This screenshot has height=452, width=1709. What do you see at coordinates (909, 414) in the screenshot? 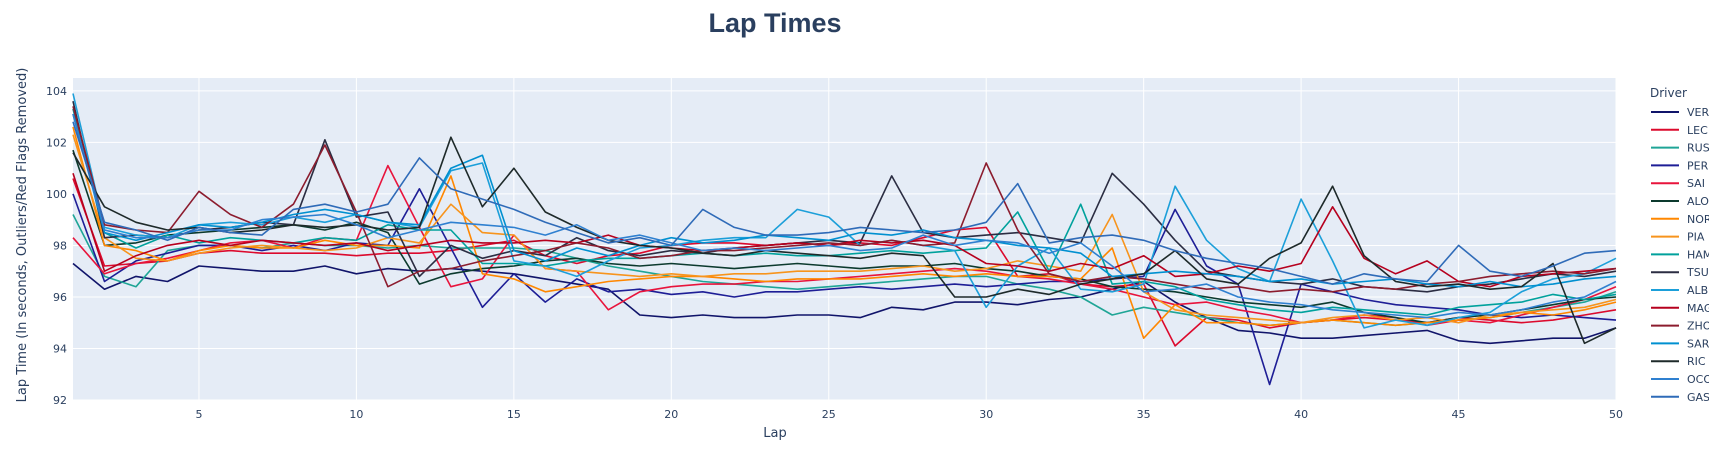
I see `x-axis-ticks: 5 10 15 20 25 30 35 40 45 50` at bounding box center [909, 414].